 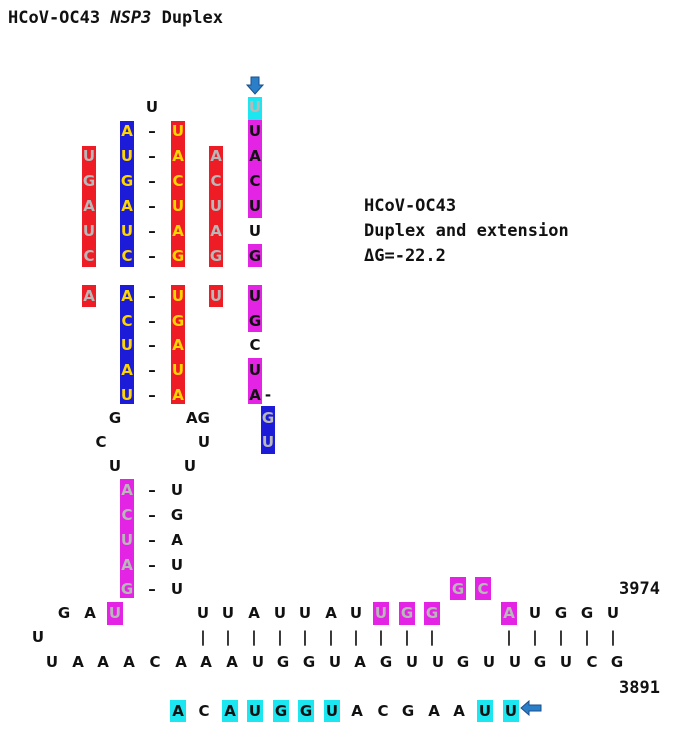 I want to click on title-gene: NSP3, so click(x=131, y=18).